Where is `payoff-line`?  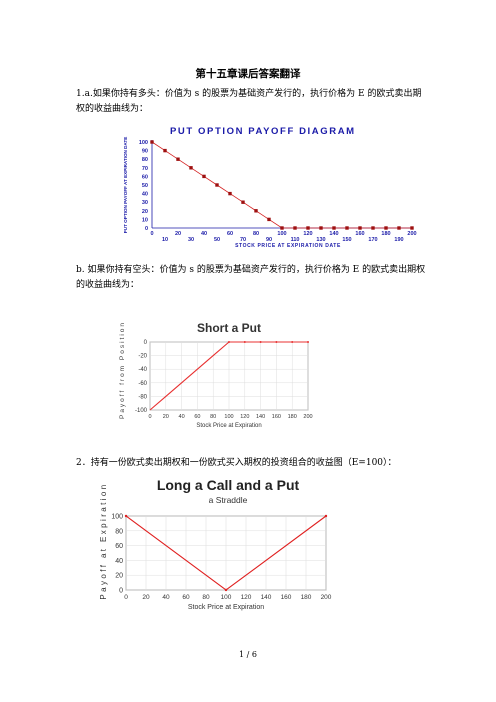 payoff-line is located at coordinates (281, 185).